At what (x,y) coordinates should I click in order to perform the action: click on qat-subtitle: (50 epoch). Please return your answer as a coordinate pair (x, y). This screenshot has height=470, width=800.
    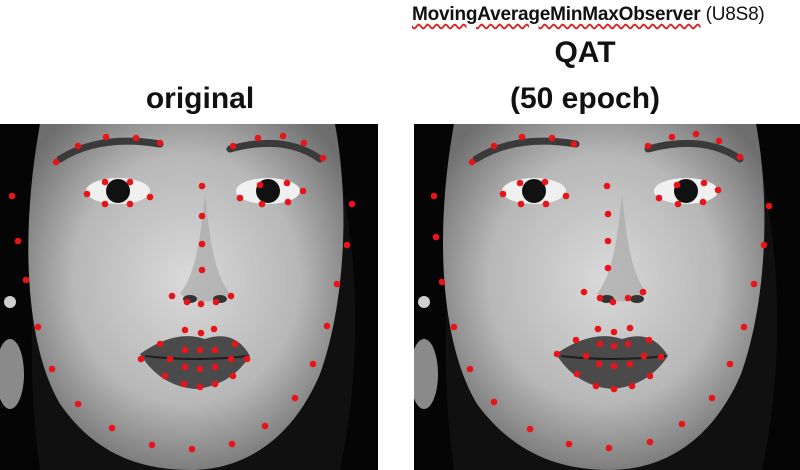
    Looking at the image, I should click on (585, 98).